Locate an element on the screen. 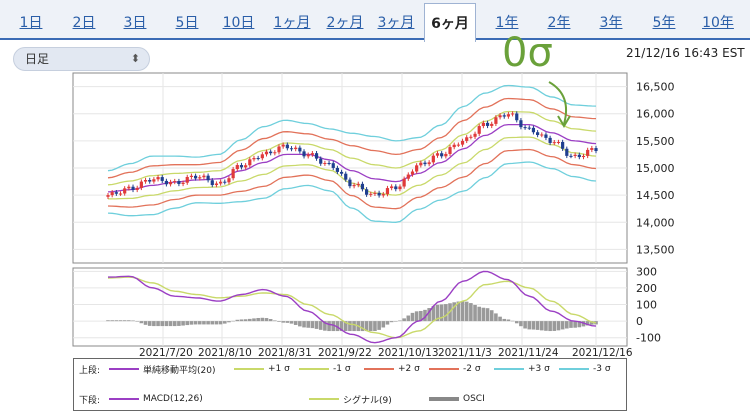  tab-2: 2日 is located at coordinates (84, 23).